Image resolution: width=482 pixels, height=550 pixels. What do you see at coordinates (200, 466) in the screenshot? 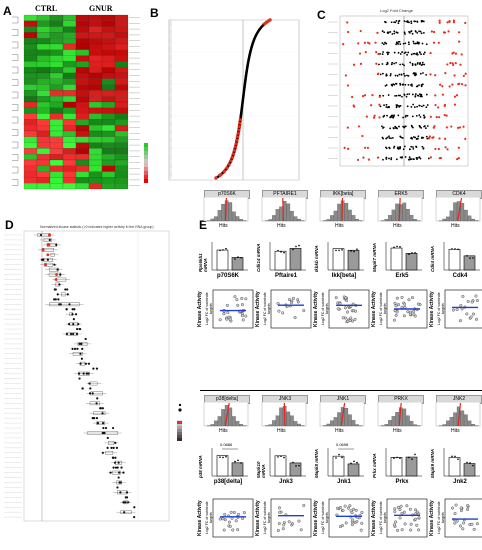
I see `gene-label: p38 mRNA` at bounding box center [200, 466].